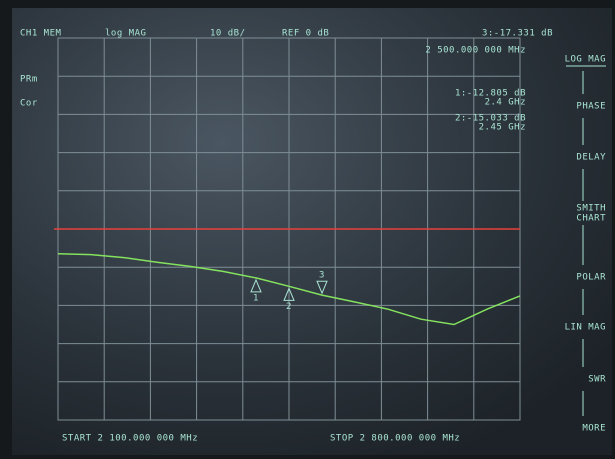  Describe the element at coordinates (591, 278) in the screenshot. I see `softkey: POLAR` at that location.